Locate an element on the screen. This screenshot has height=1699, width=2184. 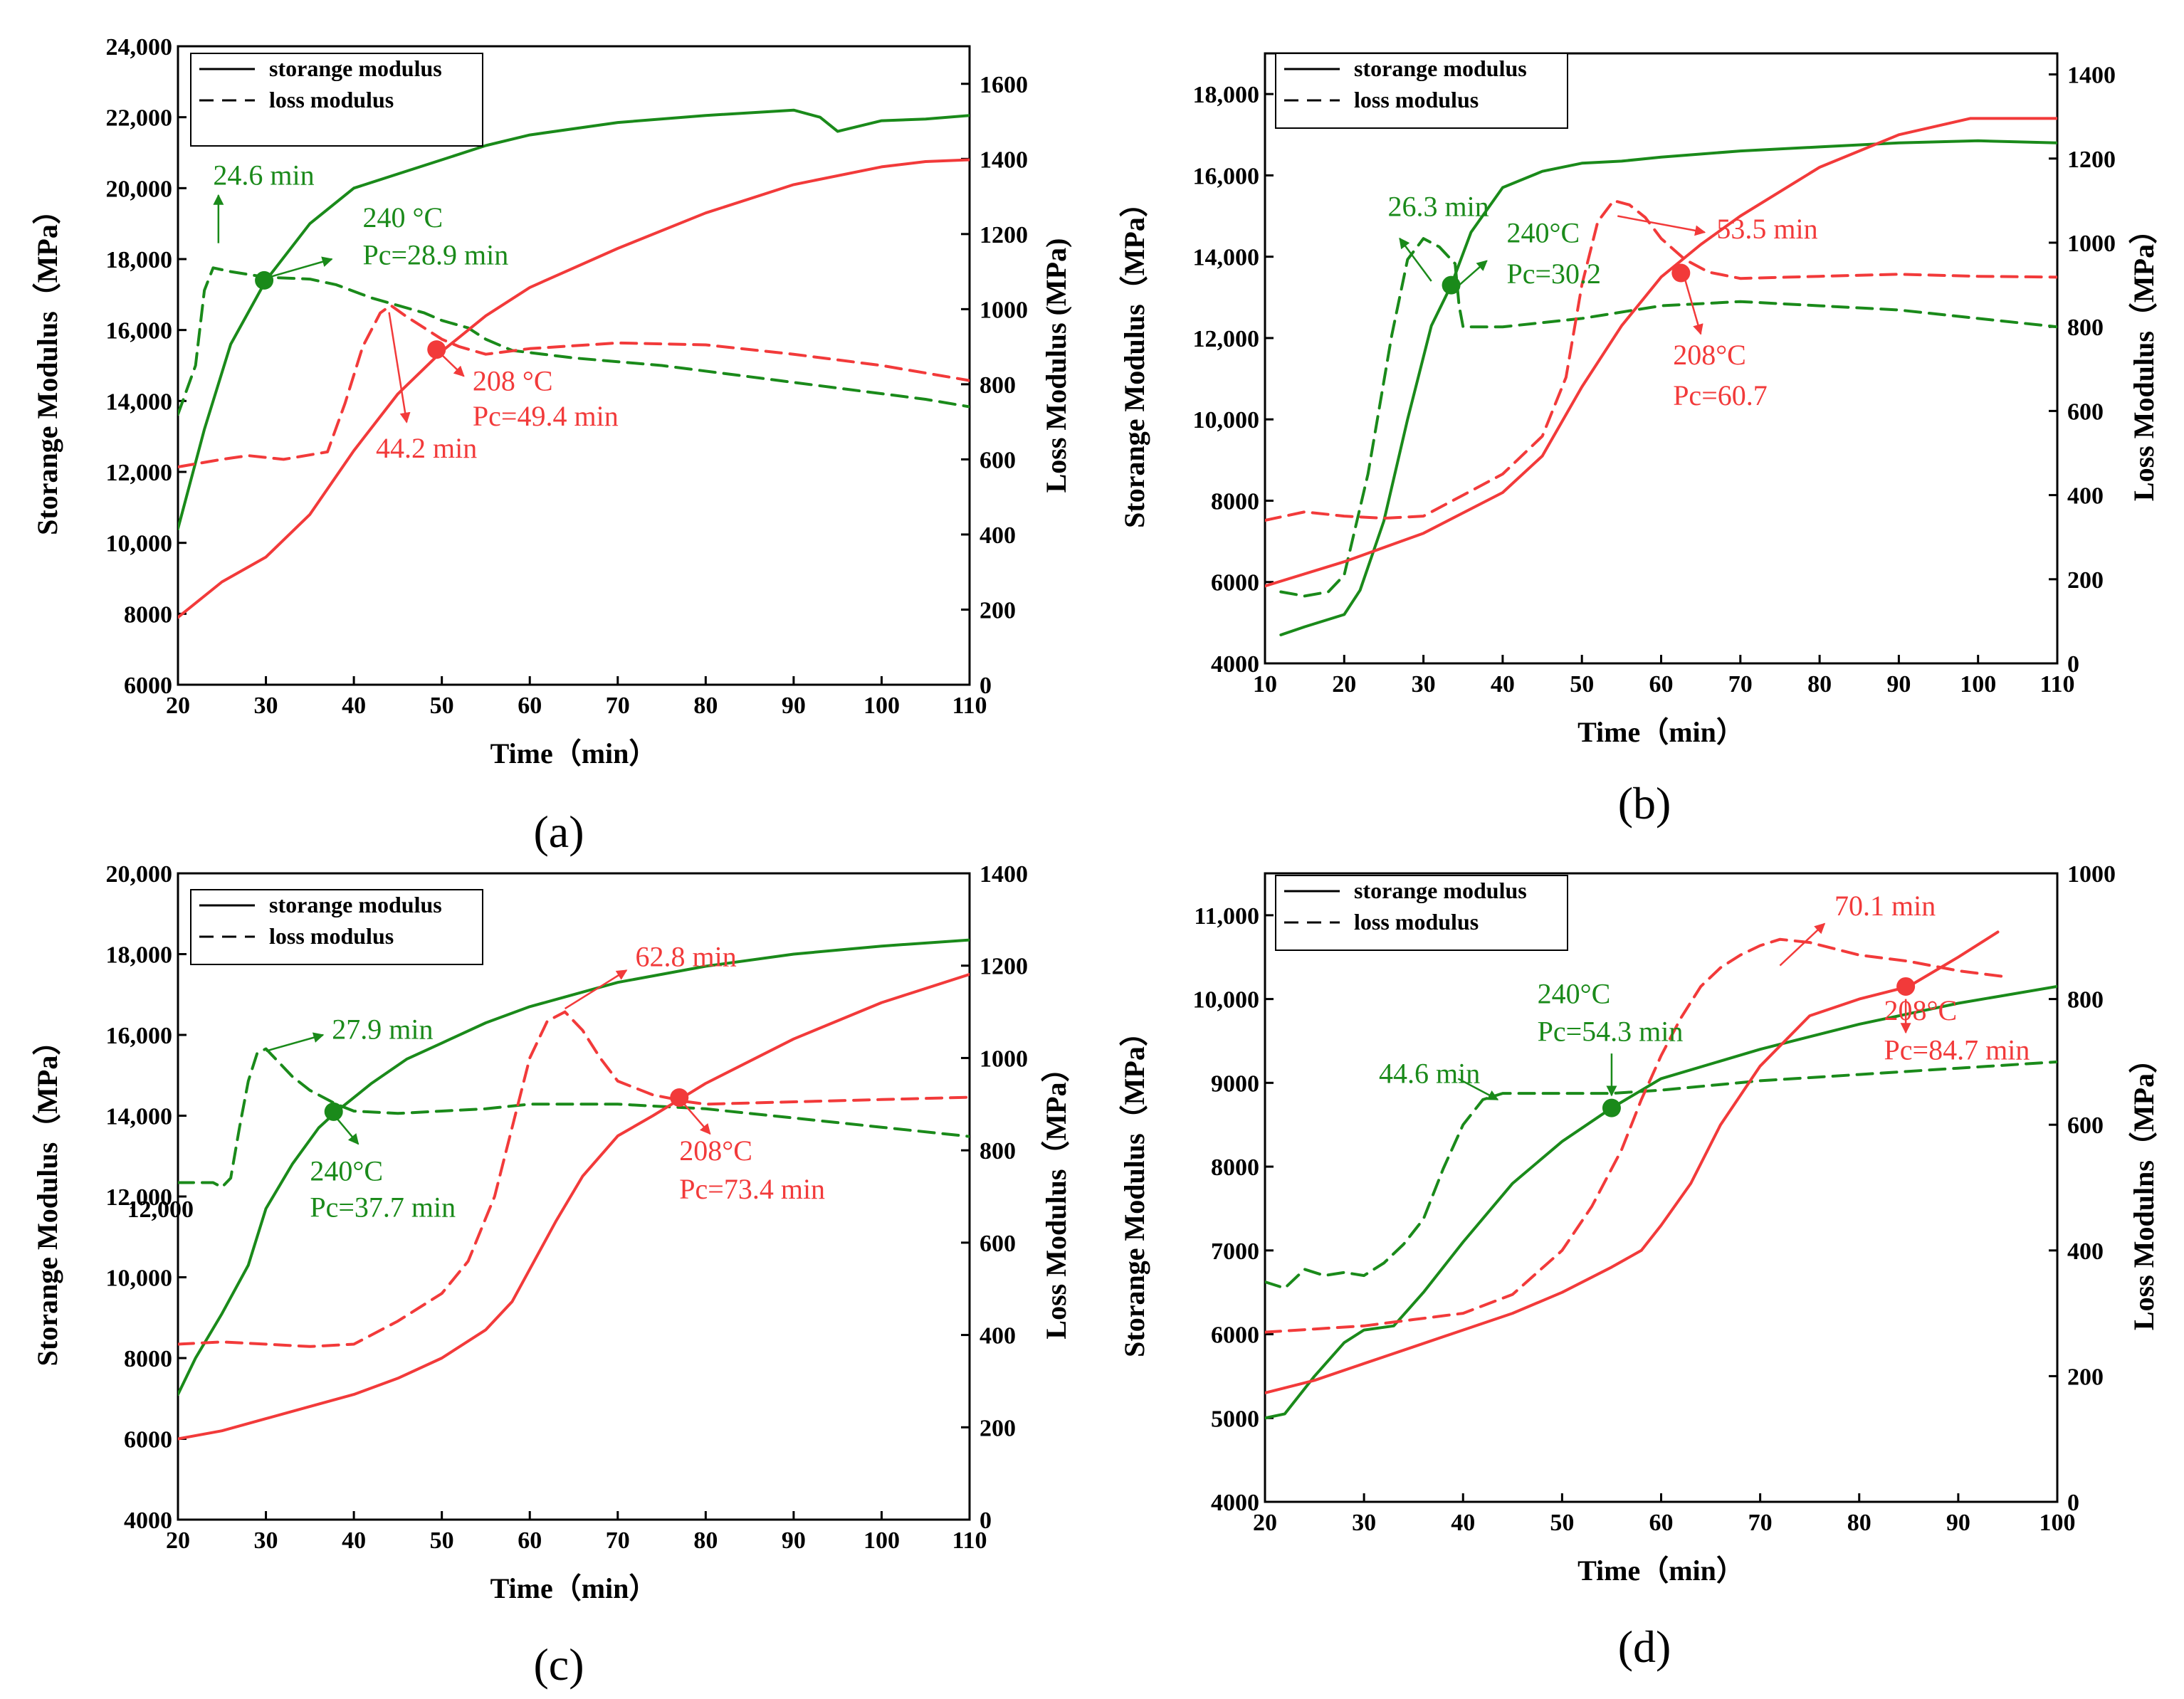
annotation-label: 53.5 min is located at coordinates (1766, 229).